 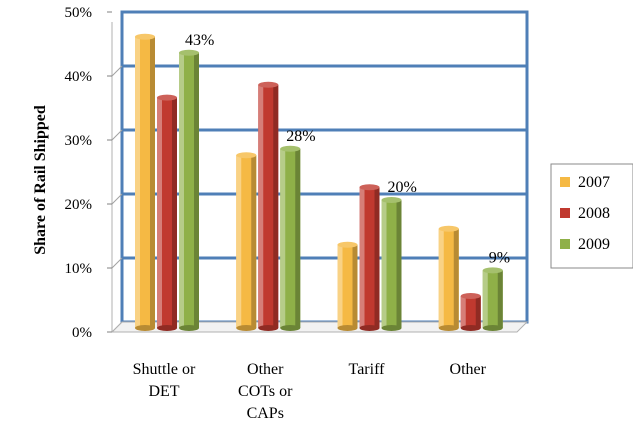 What do you see at coordinates (594, 244) in the screenshot?
I see `legend-label: 2009` at bounding box center [594, 244].